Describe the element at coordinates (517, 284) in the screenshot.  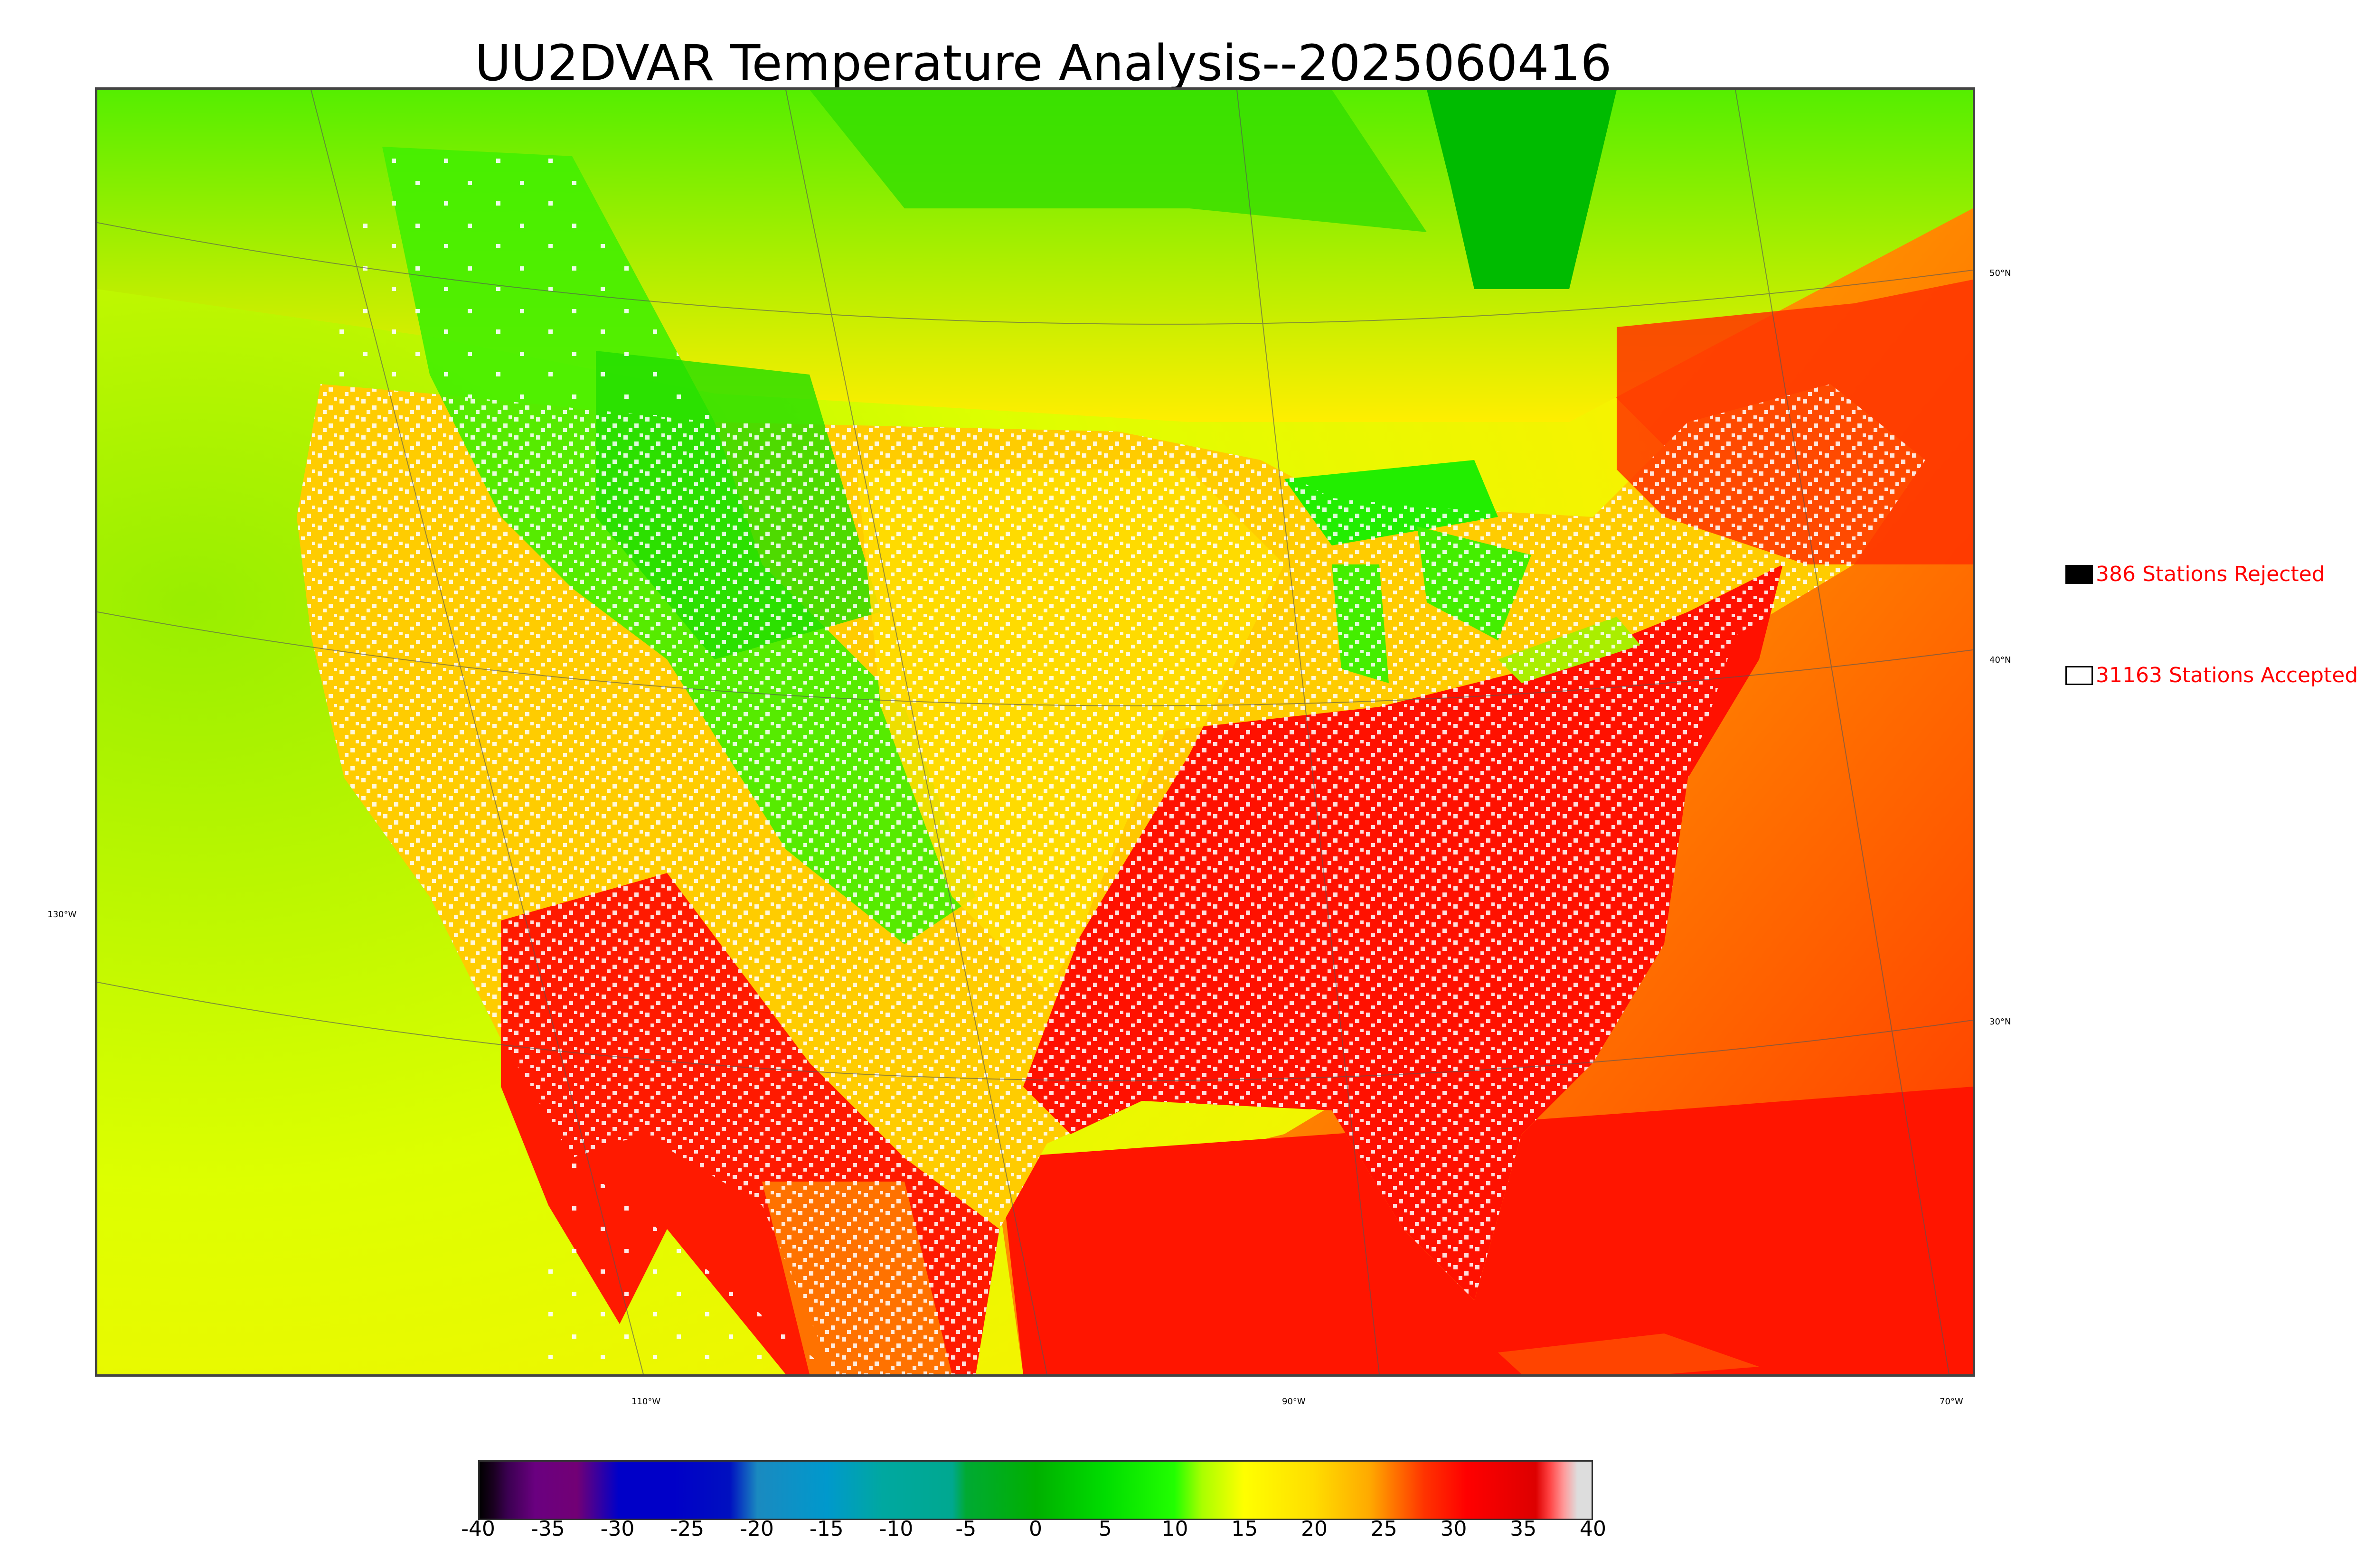
I see `accepted-stations-canada` at that location.